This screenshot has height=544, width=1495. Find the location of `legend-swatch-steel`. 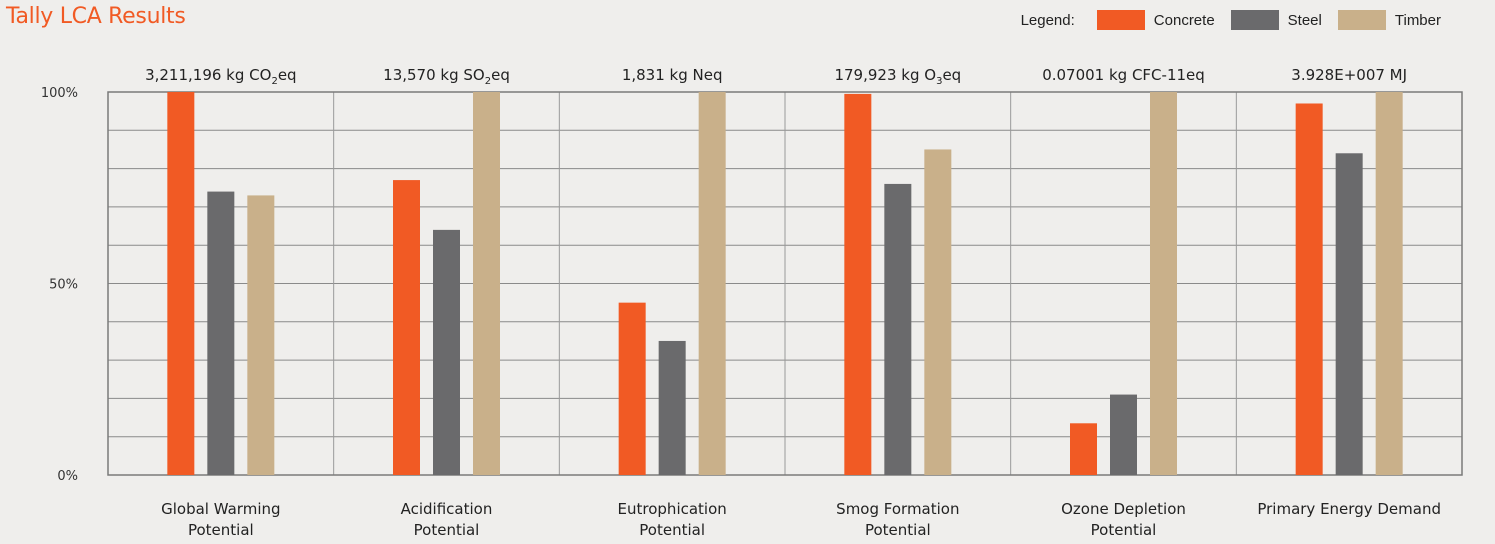

legend-swatch-steel is located at coordinates (1254, 20).